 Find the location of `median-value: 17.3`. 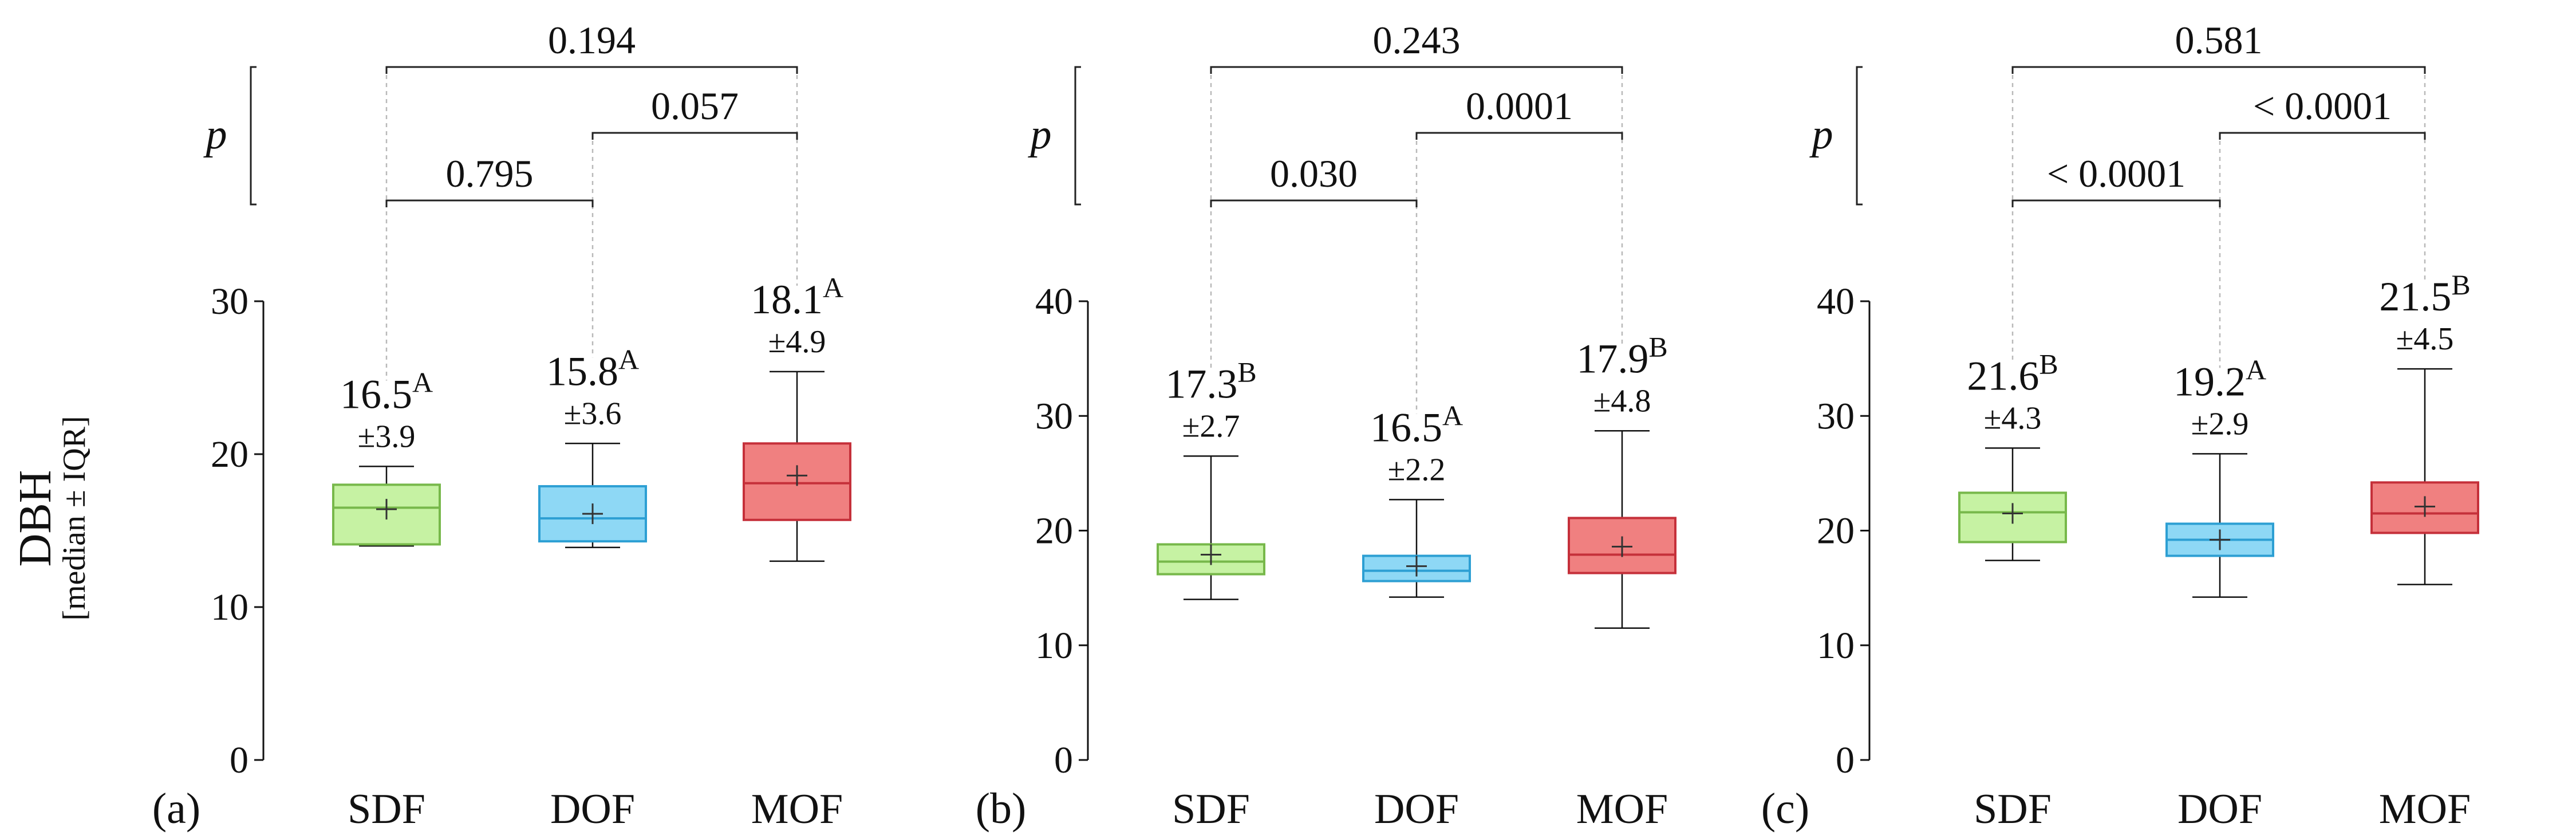

median-value: 17.3 is located at coordinates (1201, 384).